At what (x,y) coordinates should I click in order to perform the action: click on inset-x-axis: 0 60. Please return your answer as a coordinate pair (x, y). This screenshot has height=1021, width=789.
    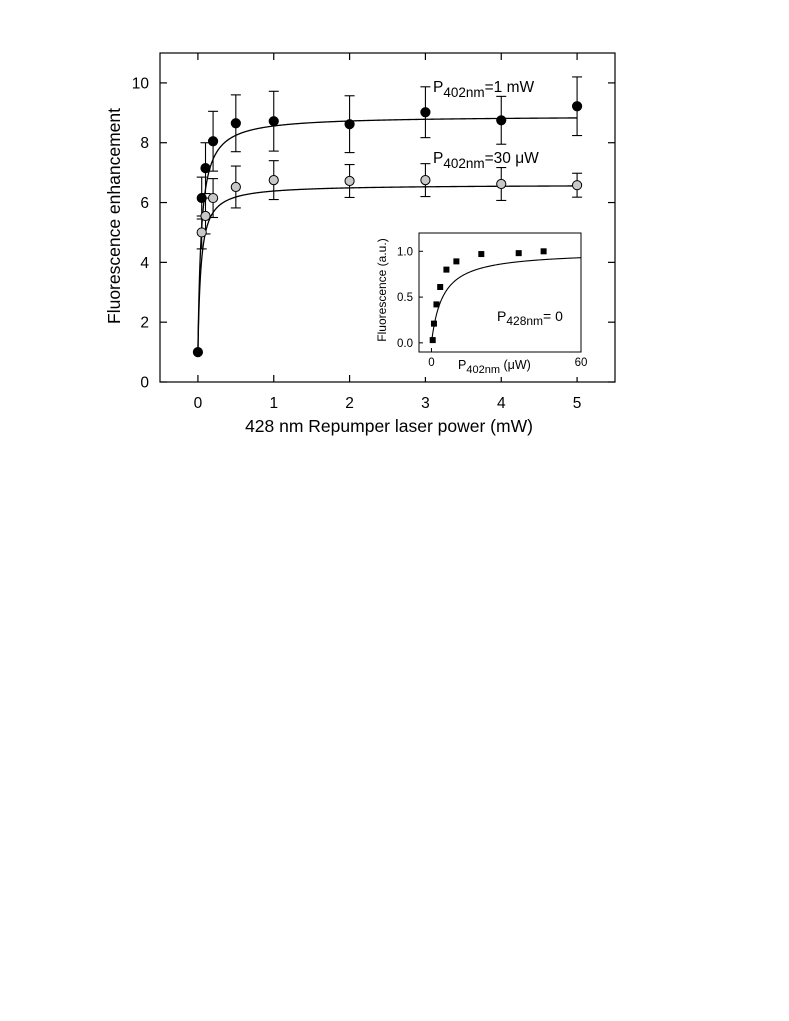
    Looking at the image, I should click on (507, 358).